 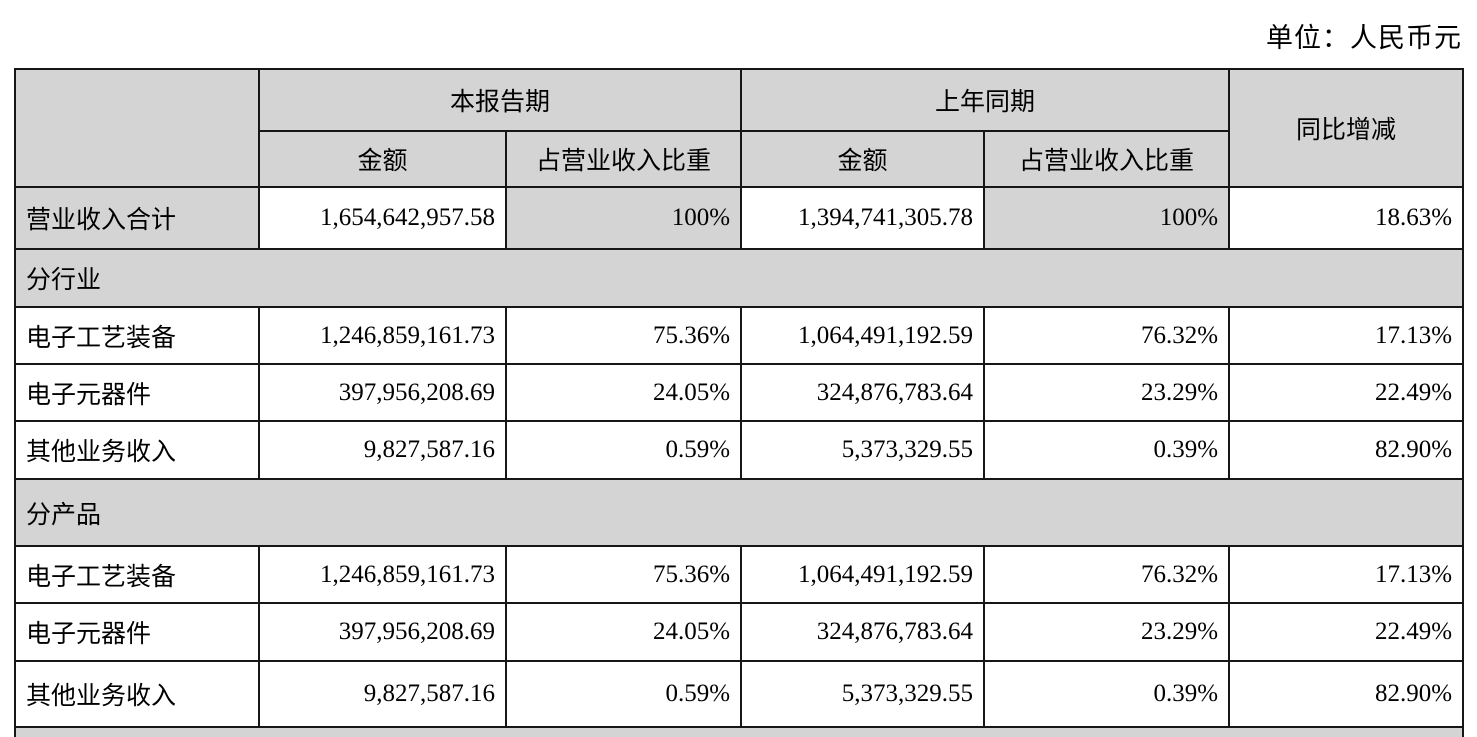 I want to click on current-pct-cell: 100%, so click(x=623, y=218).